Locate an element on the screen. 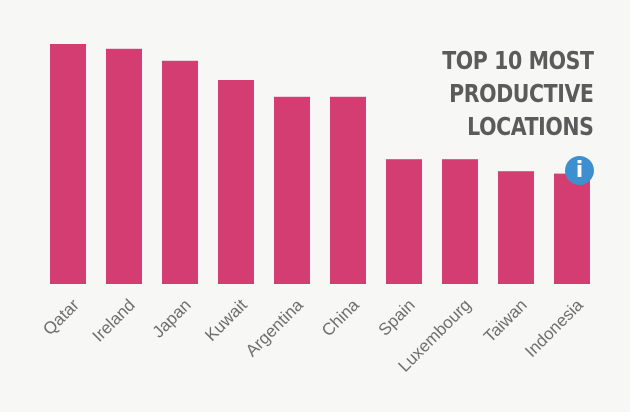 The width and height of the screenshot is (630, 412). bar-indonesia is located at coordinates (572, 228).